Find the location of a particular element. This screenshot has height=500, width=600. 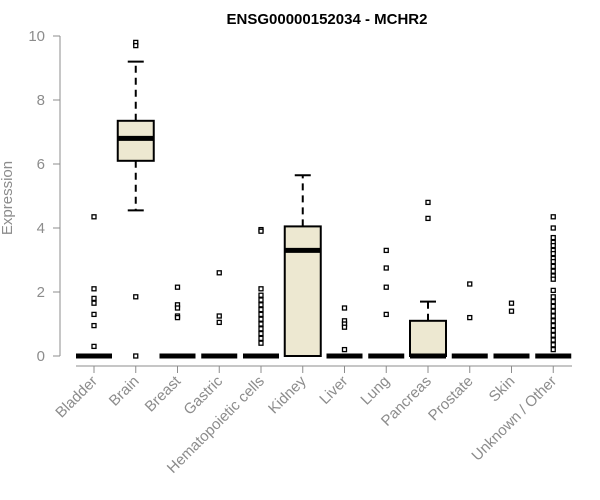

x-tick-label: Kidney is located at coordinates (287, 394).